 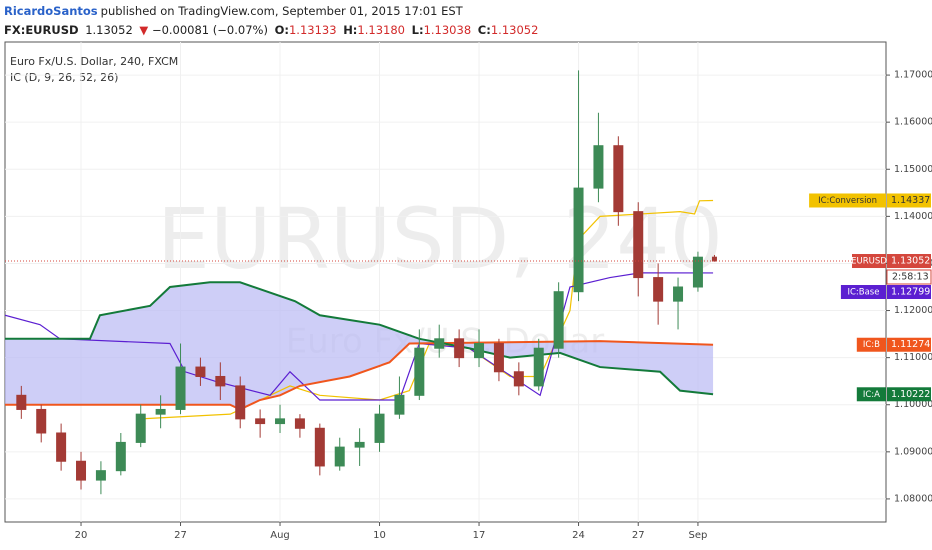 What do you see at coordinates (913, 404) in the screenshot?
I see `y-tick-label: 1.10000` at bounding box center [913, 404].